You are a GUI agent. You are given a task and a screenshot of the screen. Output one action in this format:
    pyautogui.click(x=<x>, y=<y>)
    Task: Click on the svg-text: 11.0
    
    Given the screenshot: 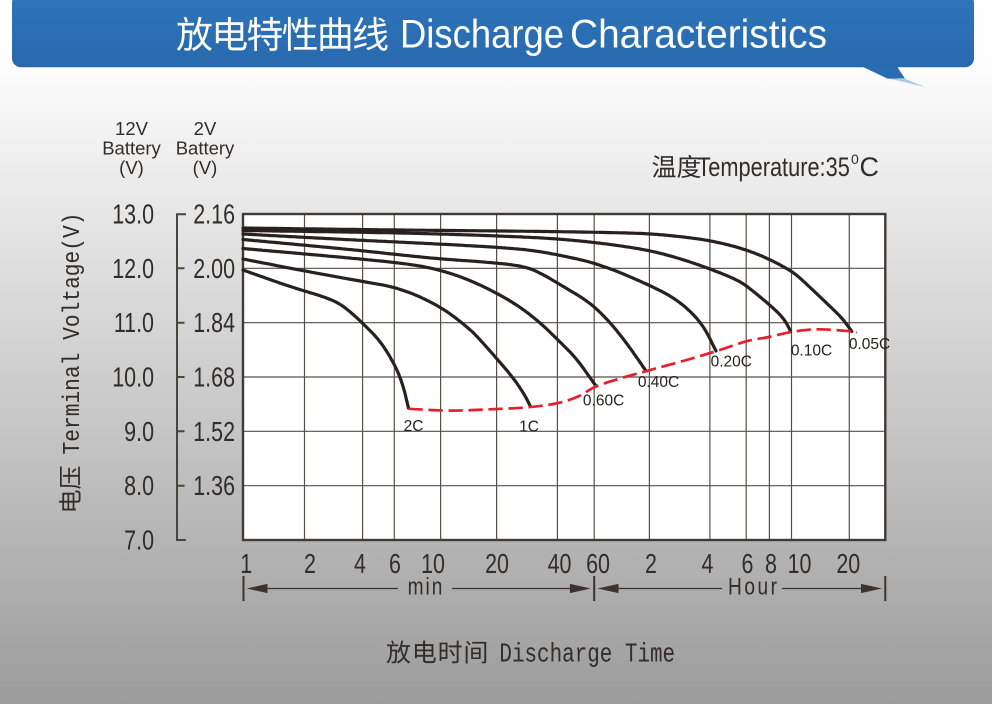 What is the action you would take?
    pyautogui.click(x=134, y=324)
    